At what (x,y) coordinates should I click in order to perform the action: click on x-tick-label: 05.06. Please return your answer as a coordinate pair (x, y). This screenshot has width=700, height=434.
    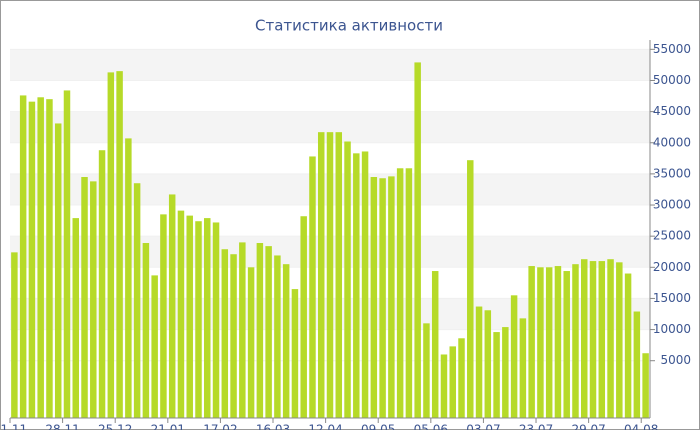
    Looking at the image, I should click on (431, 427).